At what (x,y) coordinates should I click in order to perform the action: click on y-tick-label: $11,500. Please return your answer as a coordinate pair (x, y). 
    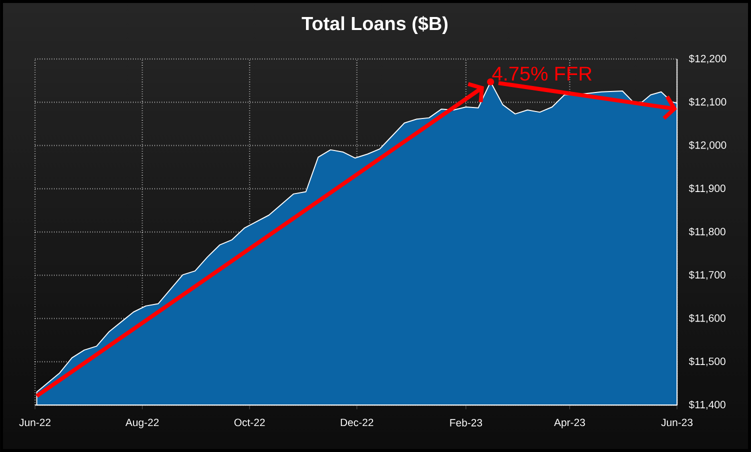
    Looking at the image, I should click on (707, 361).